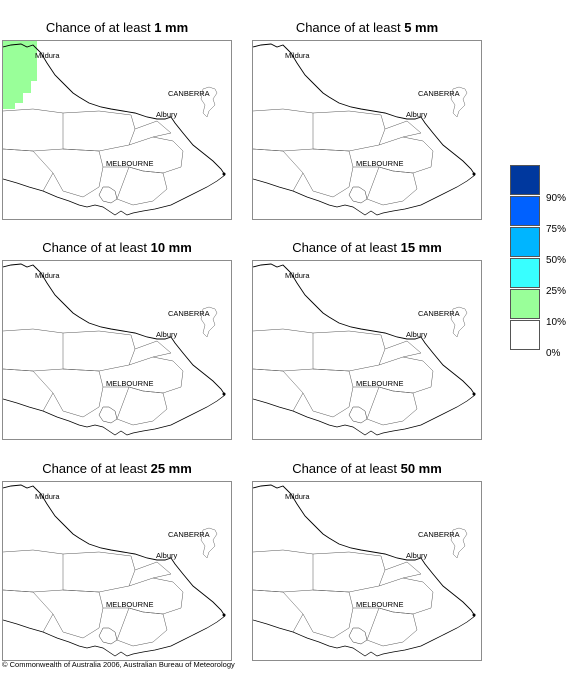 The height and width of the screenshot is (673, 570). What do you see at coordinates (556, 322) in the screenshot?
I see `legend-label-10: 10%` at bounding box center [556, 322].